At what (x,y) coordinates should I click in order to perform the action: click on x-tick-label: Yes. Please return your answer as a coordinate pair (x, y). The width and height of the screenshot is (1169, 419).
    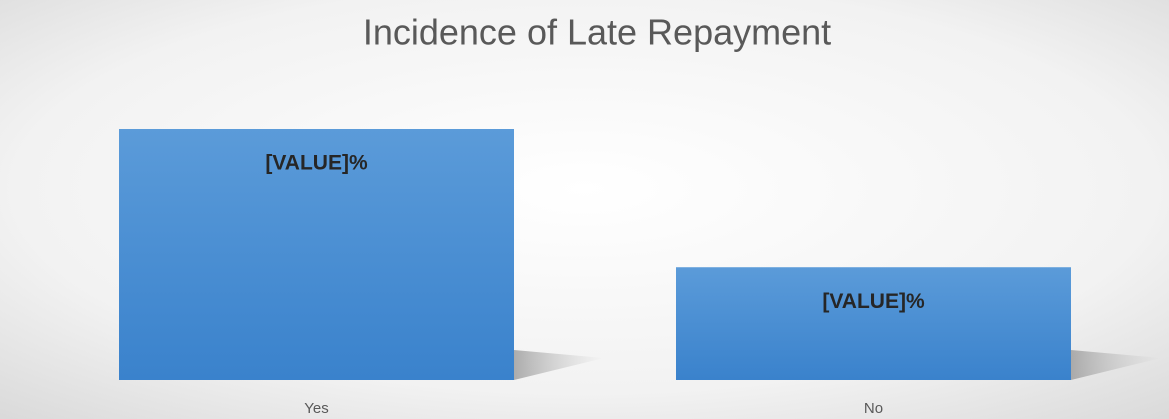
    Looking at the image, I should click on (316, 408).